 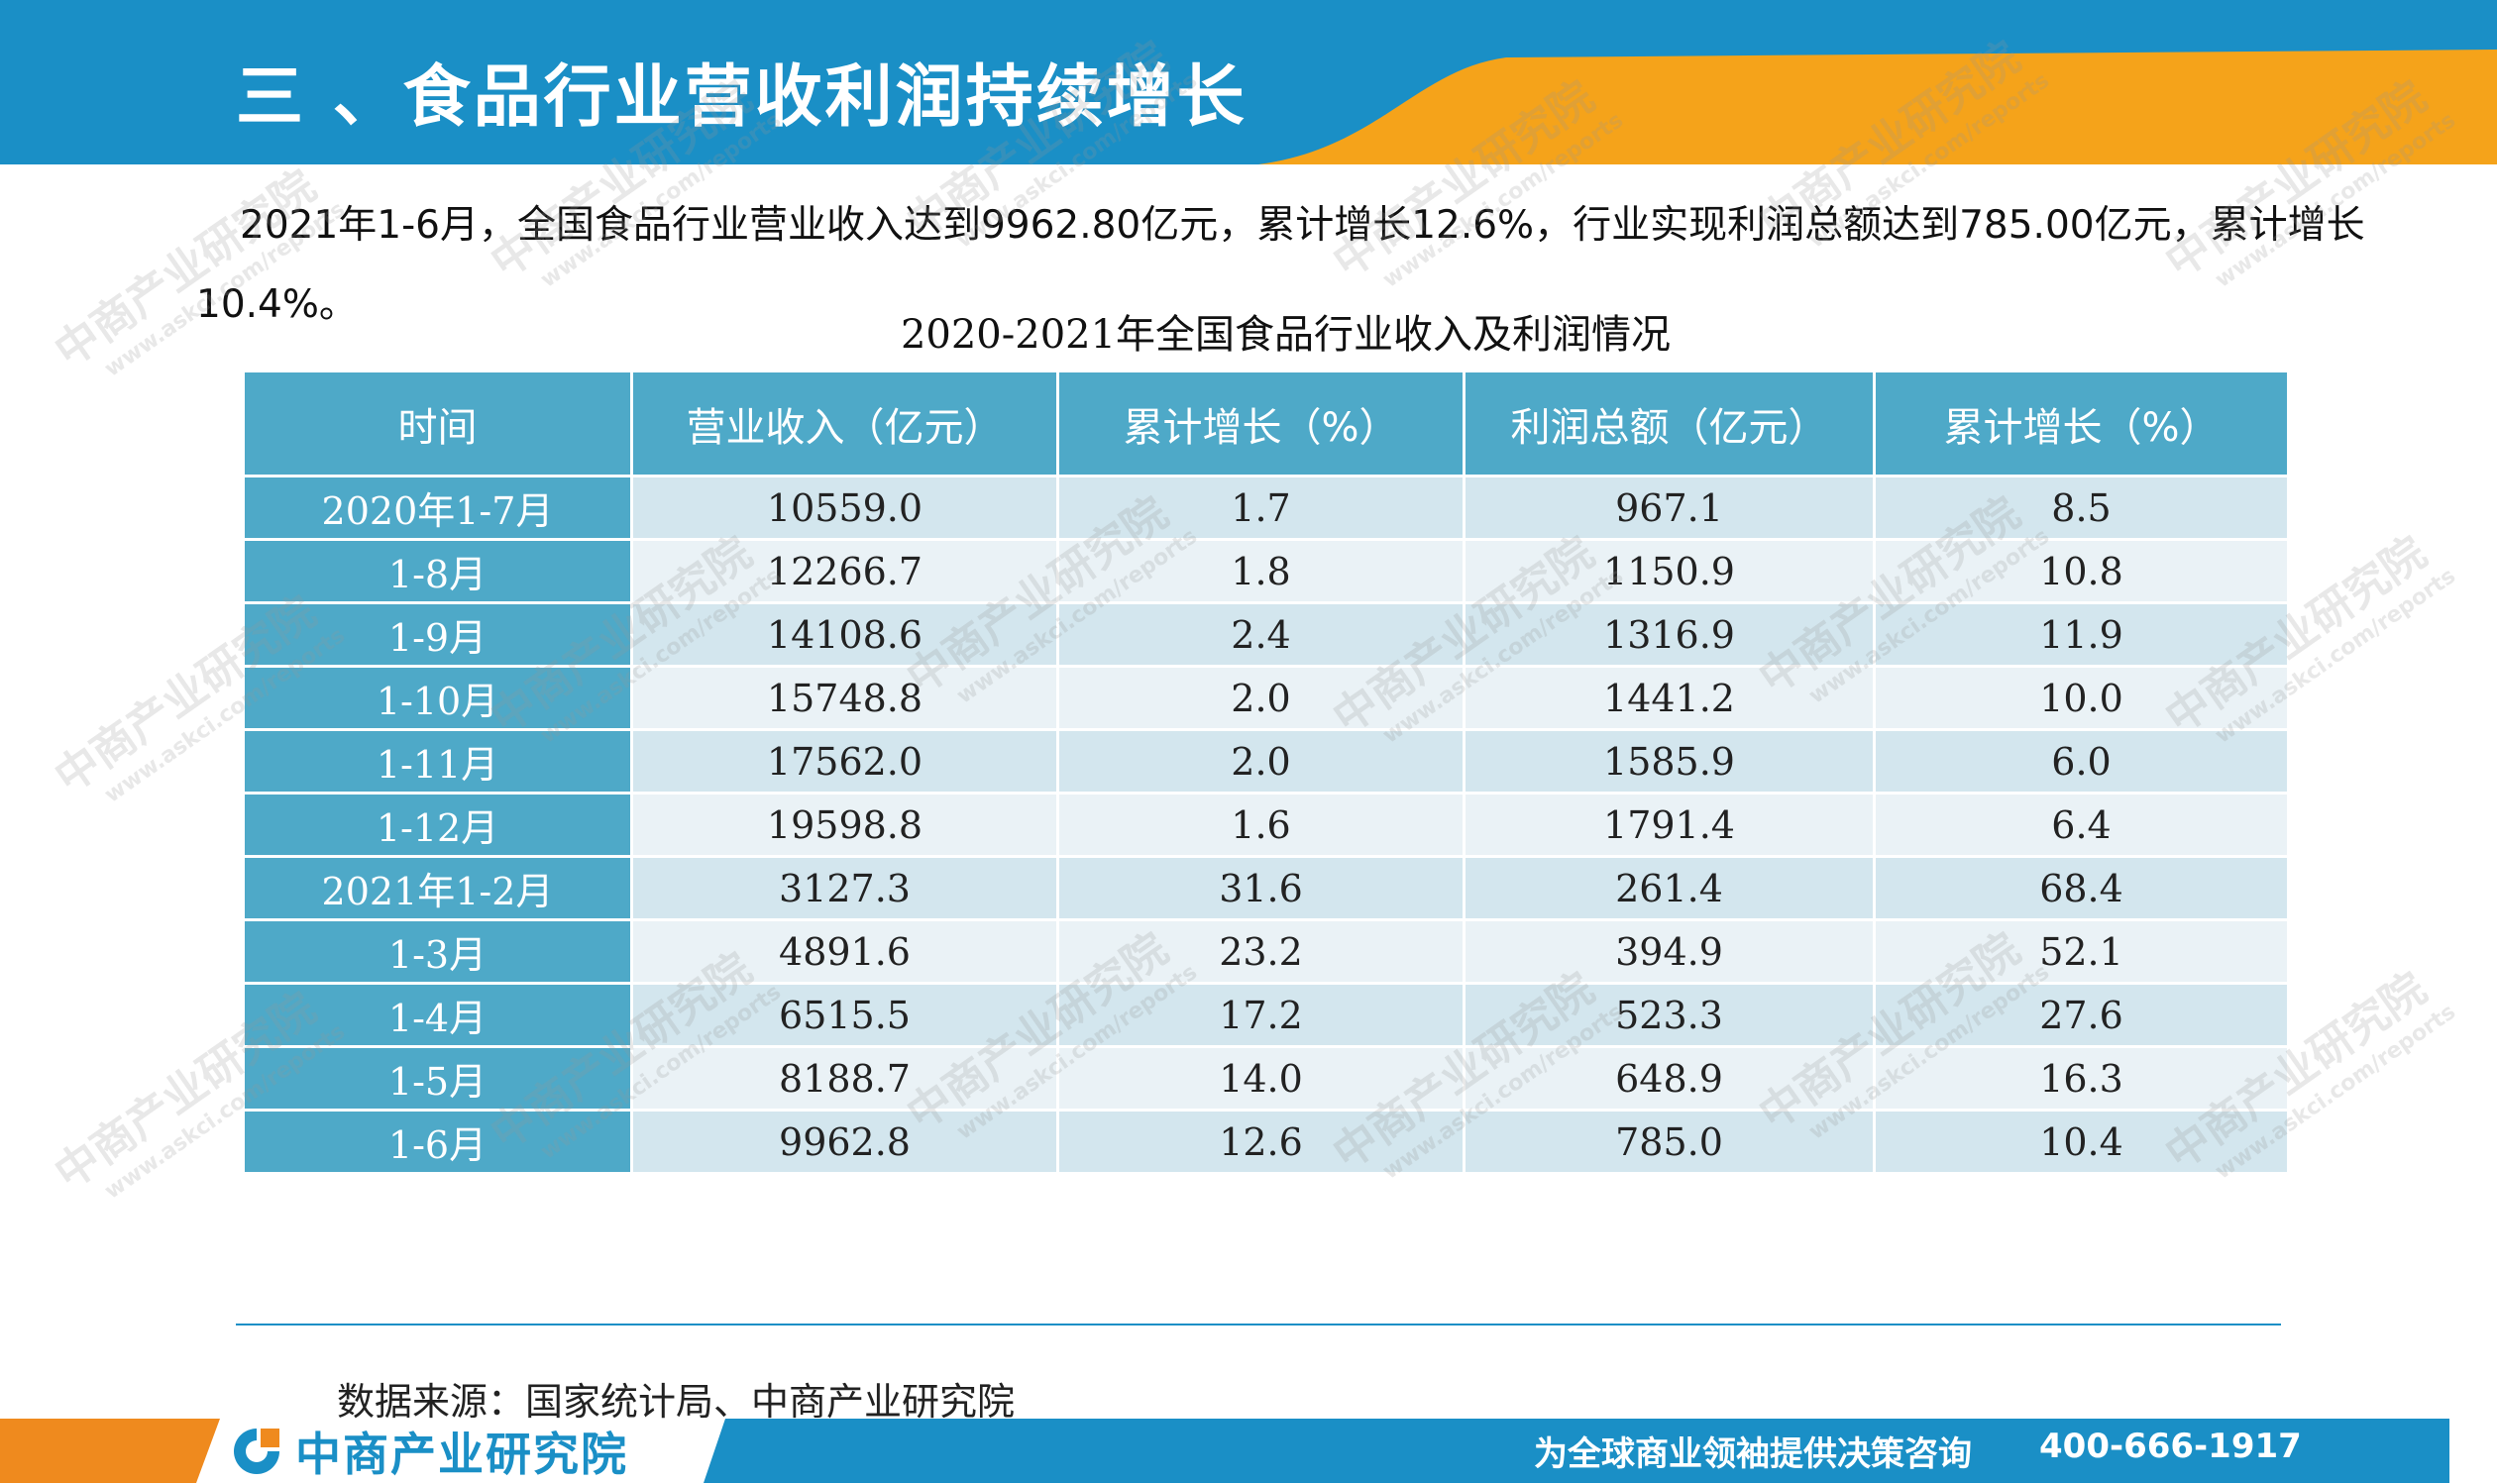 What do you see at coordinates (2081, 761) in the screenshot?
I see `cell-profit-growth: 6.0` at bounding box center [2081, 761].